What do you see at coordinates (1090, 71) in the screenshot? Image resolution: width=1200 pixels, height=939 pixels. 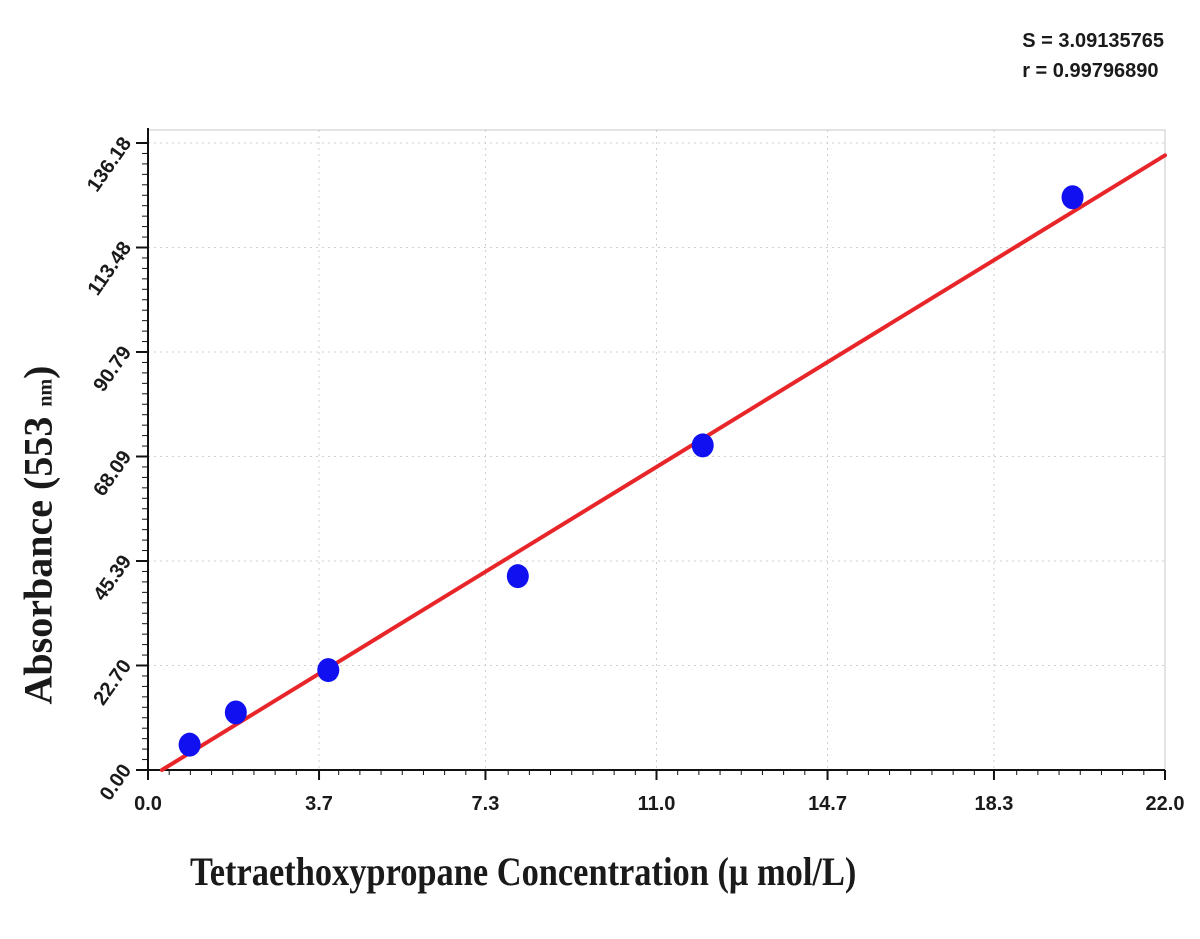 I see `r-value: r = 0.99796890` at bounding box center [1090, 71].